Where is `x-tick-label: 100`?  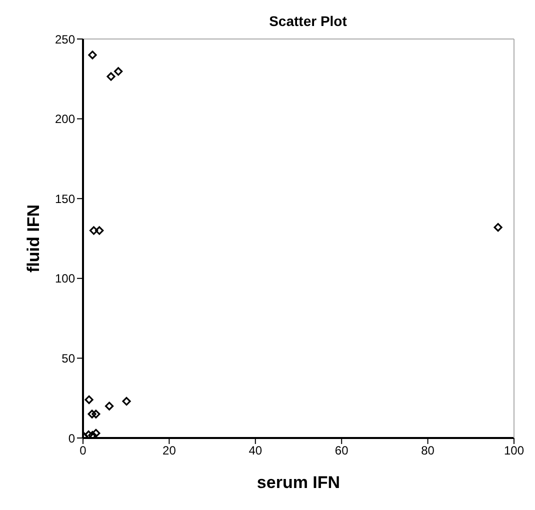 x-tick-label: 100 is located at coordinates (514, 451).